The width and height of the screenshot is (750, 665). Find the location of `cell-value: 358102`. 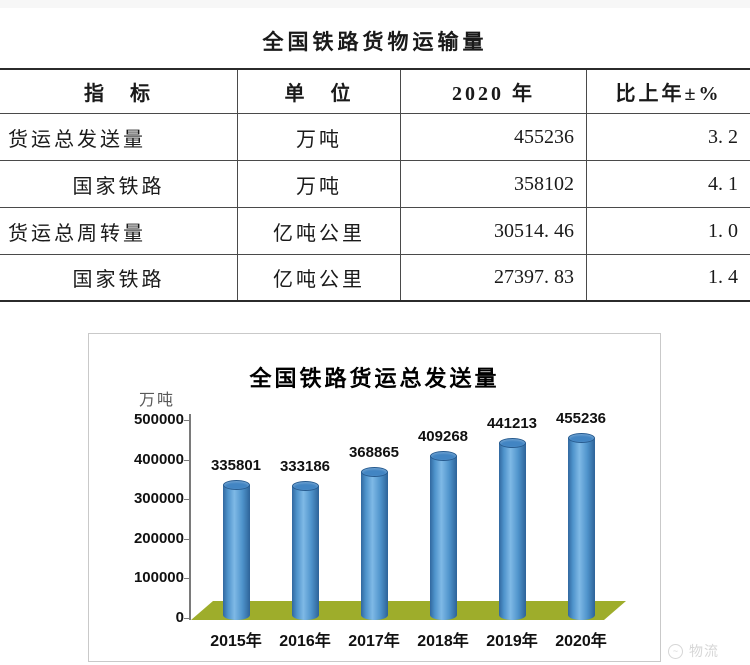

cell-value: 358102 is located at coordinates (494, 184).